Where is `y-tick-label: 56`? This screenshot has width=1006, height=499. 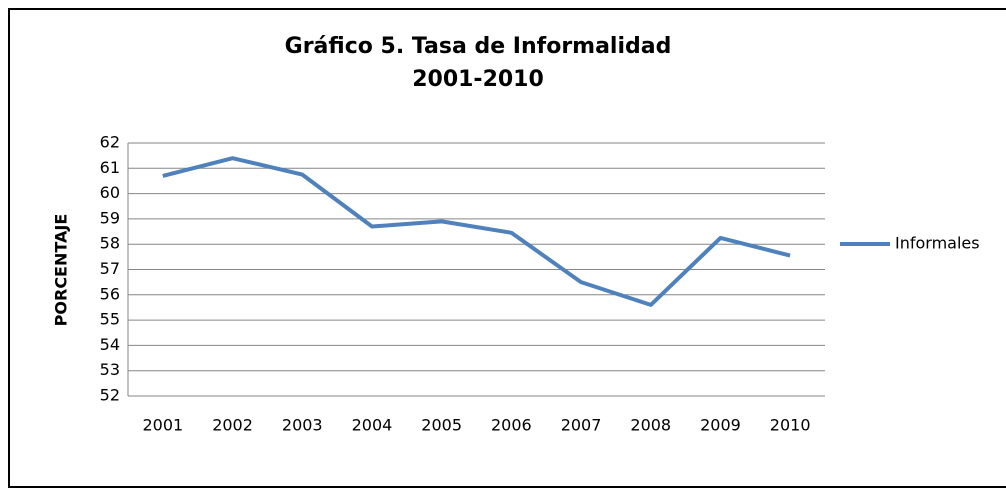 y-tick-label: 56 is located at coordinates (110, 293).